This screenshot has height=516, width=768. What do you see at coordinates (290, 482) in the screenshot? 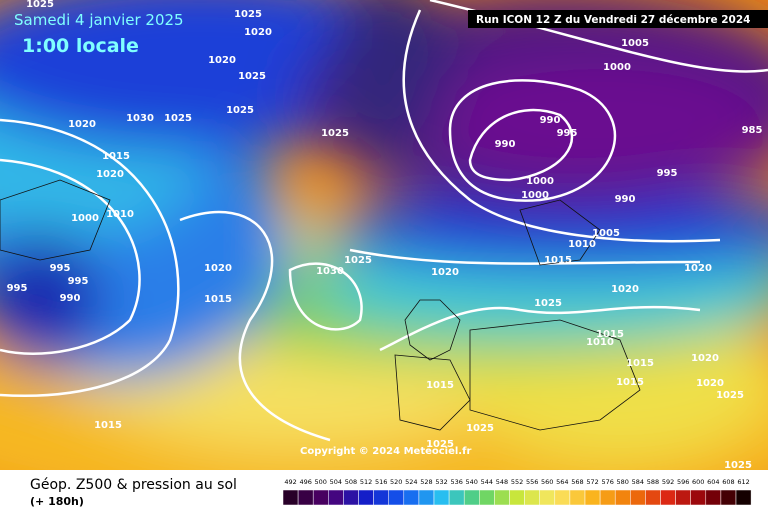
I see `scale-label: 492` at bounding box center [290, 482].